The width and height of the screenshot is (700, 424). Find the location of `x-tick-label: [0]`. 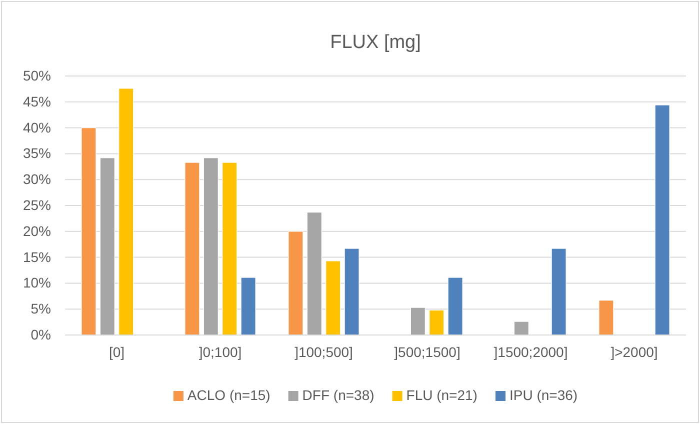

x-tick-label: [0] is located at coordinates (116, 352).